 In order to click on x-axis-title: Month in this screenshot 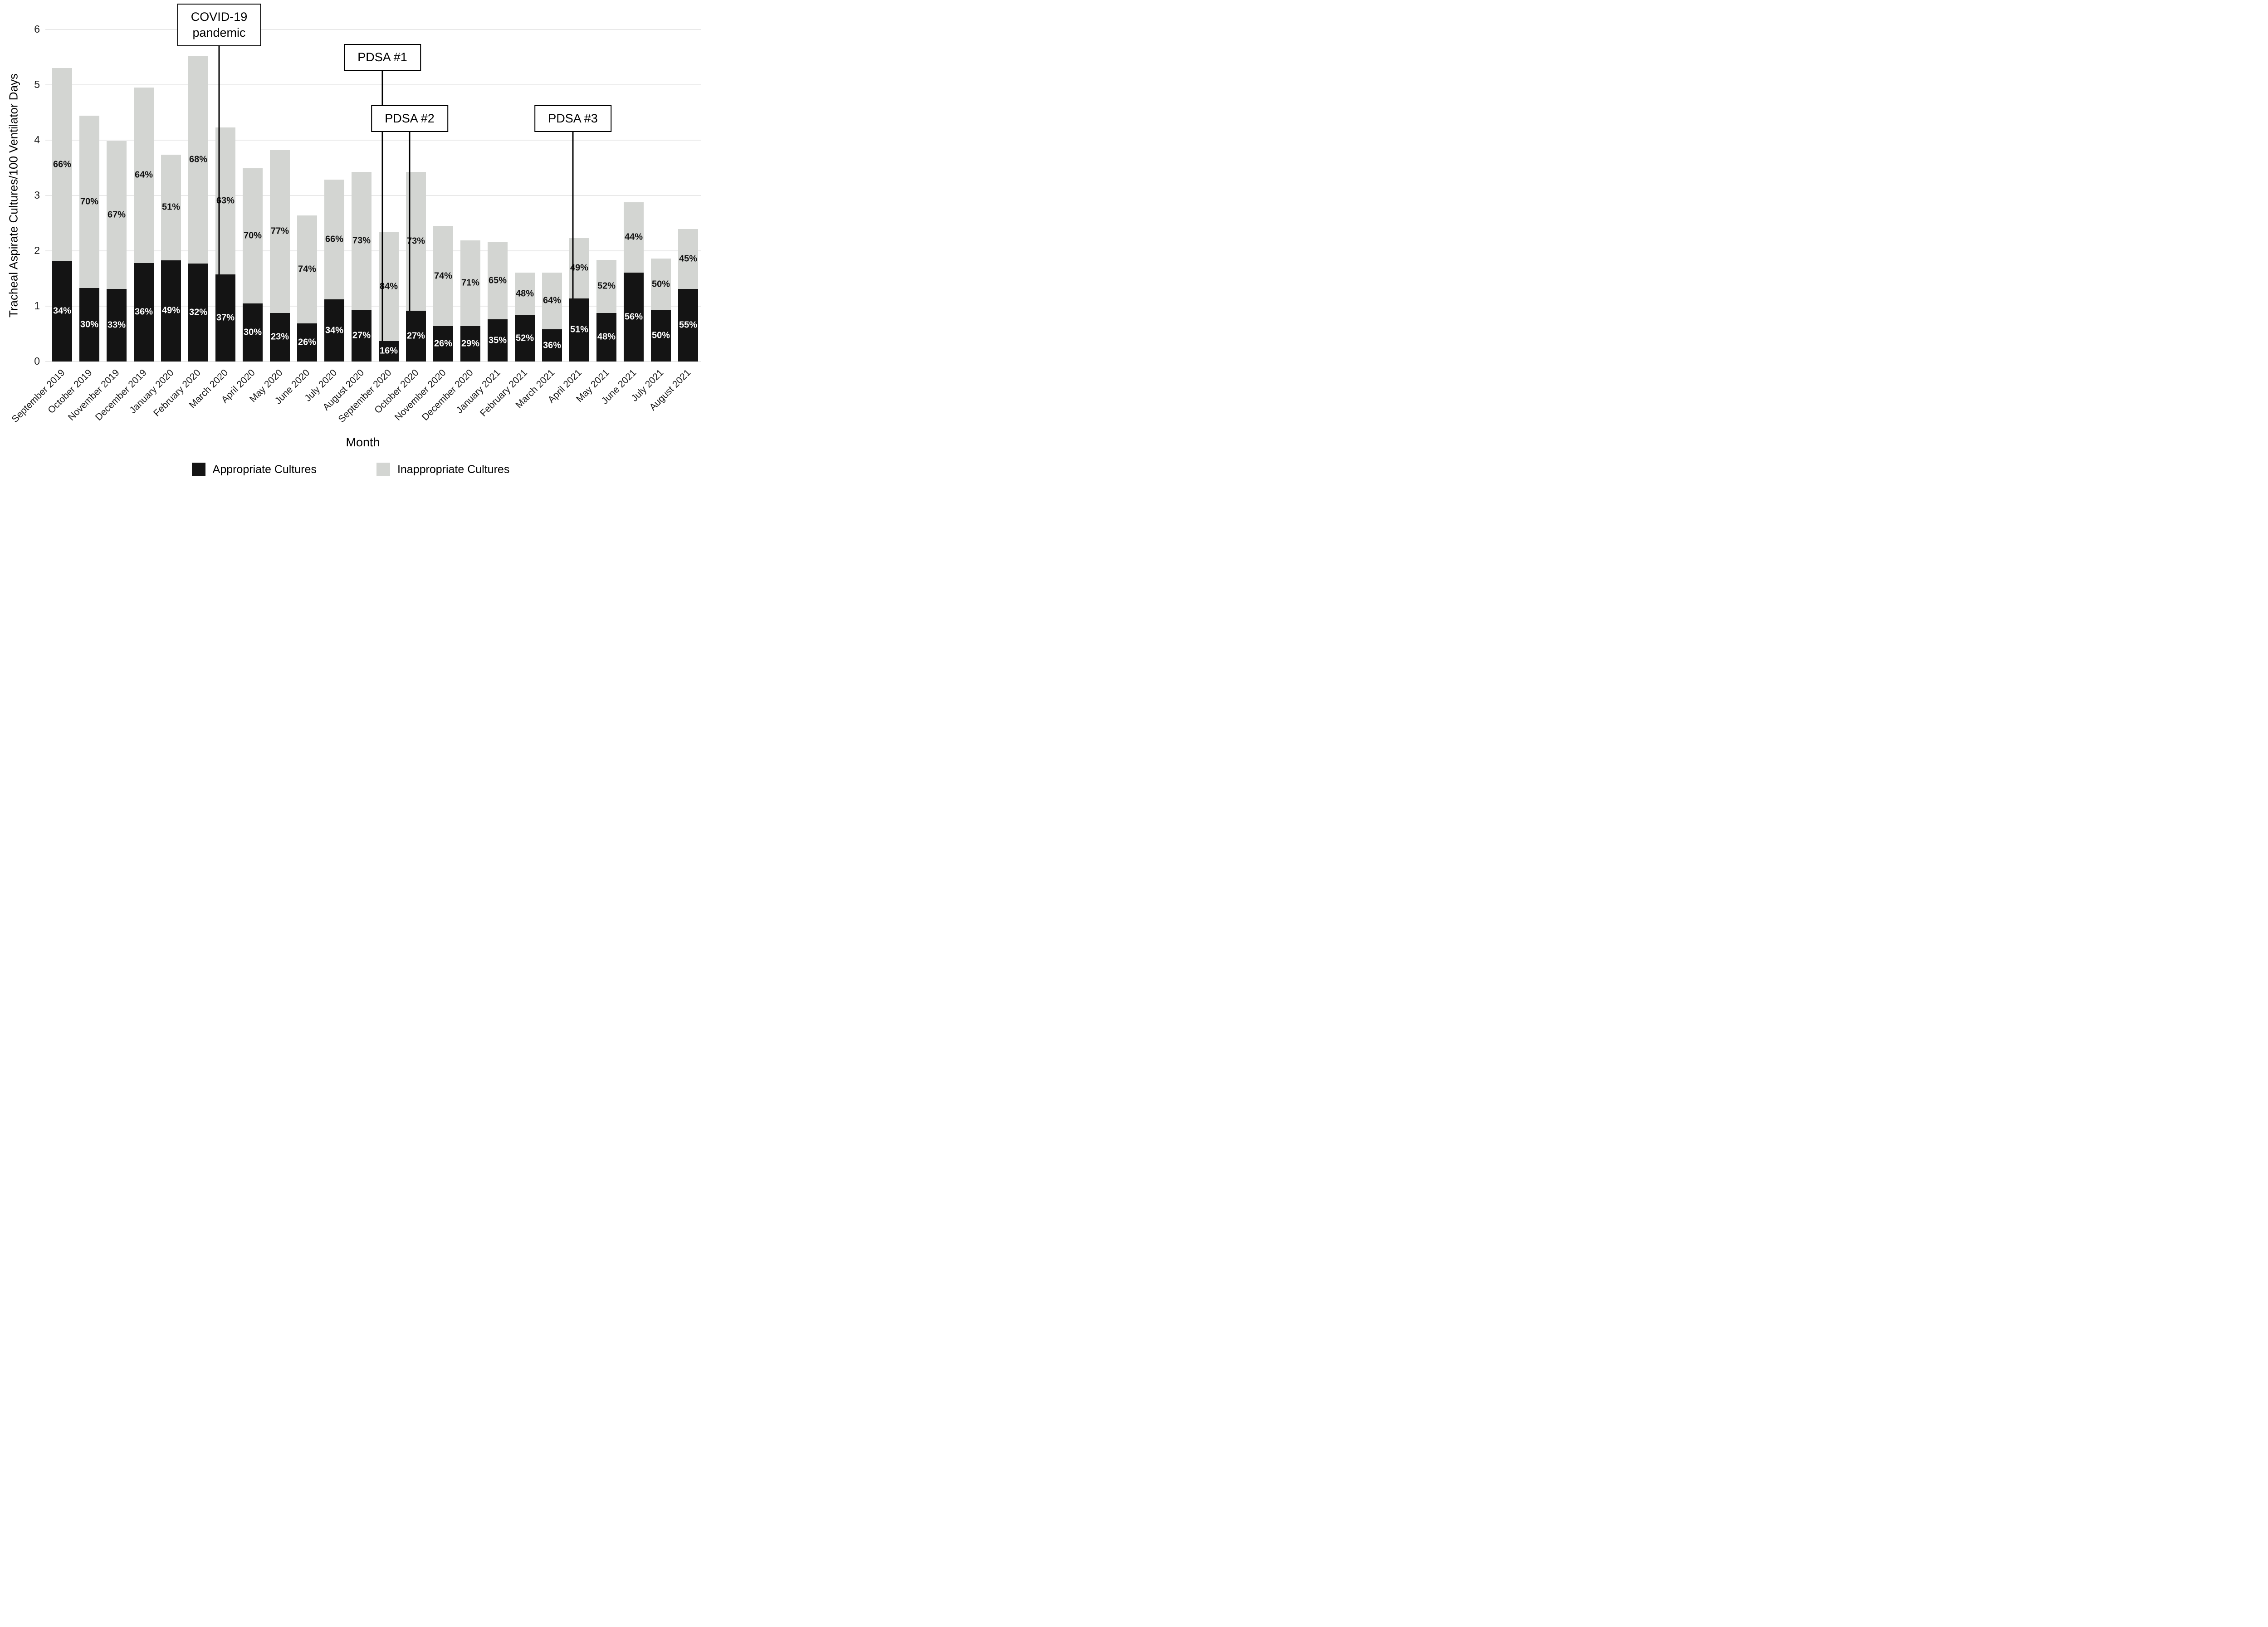, I will do `click(363, 442)`.